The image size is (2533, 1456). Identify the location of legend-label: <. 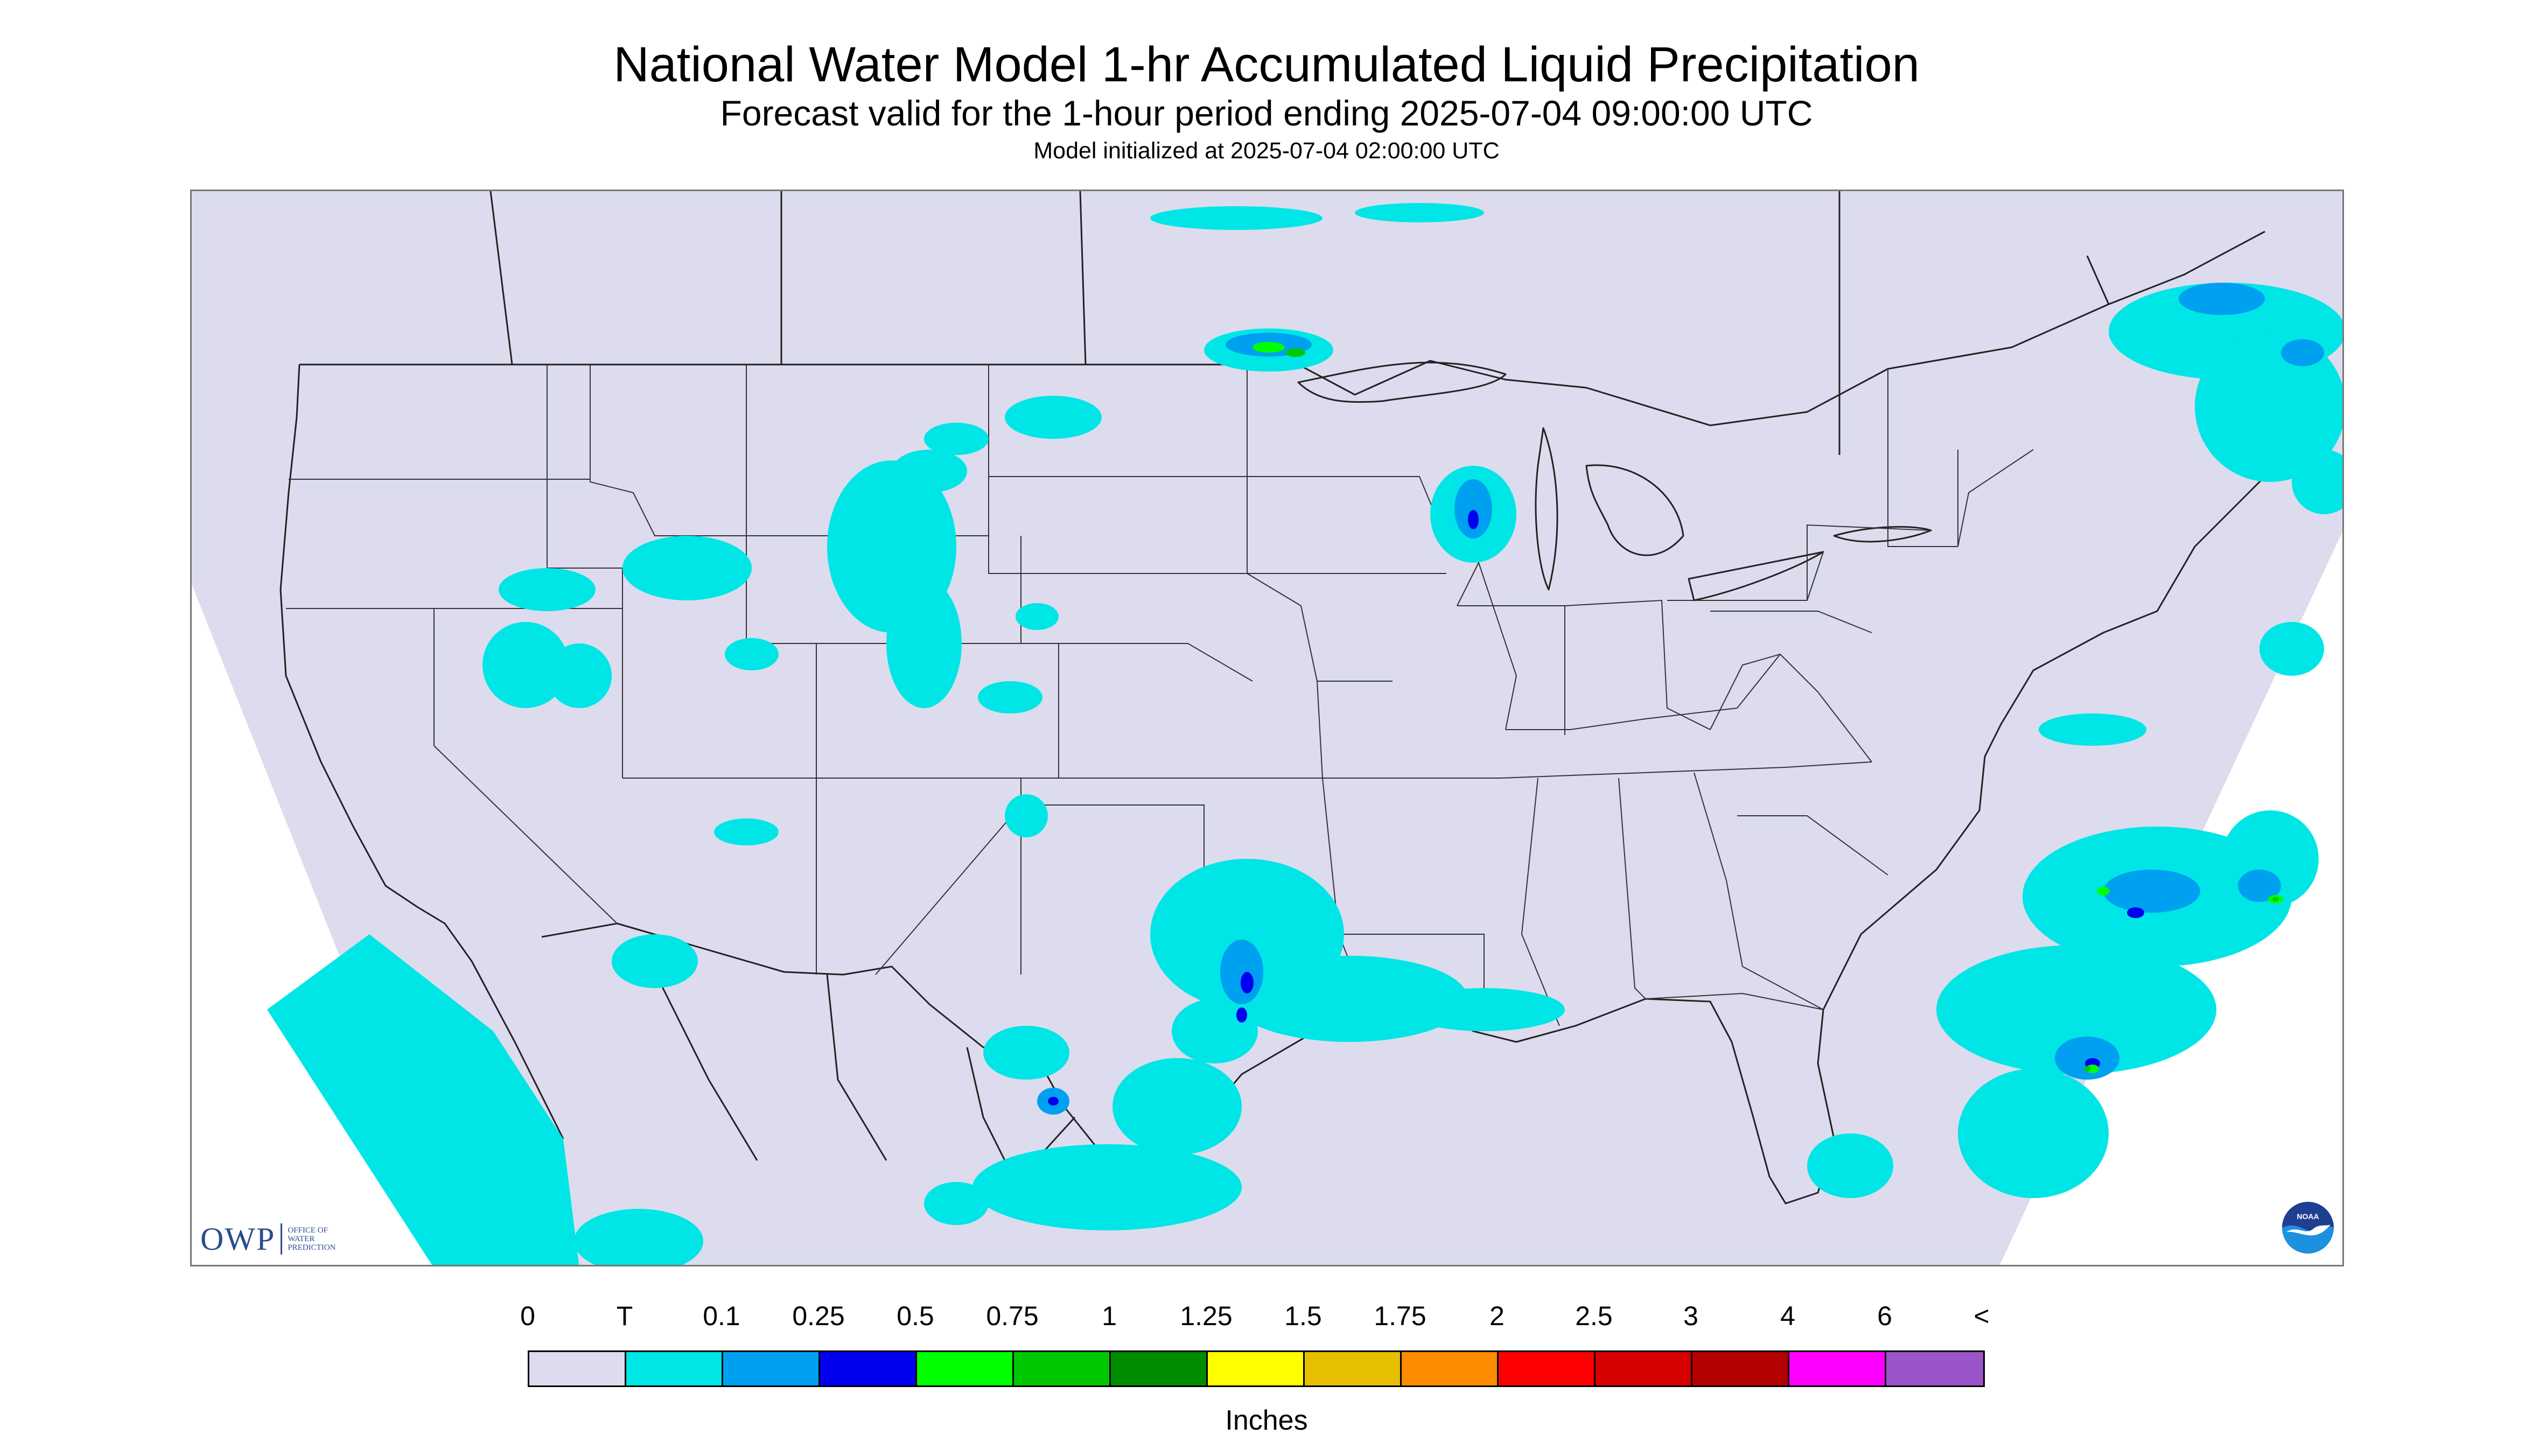
(1982, 1316).